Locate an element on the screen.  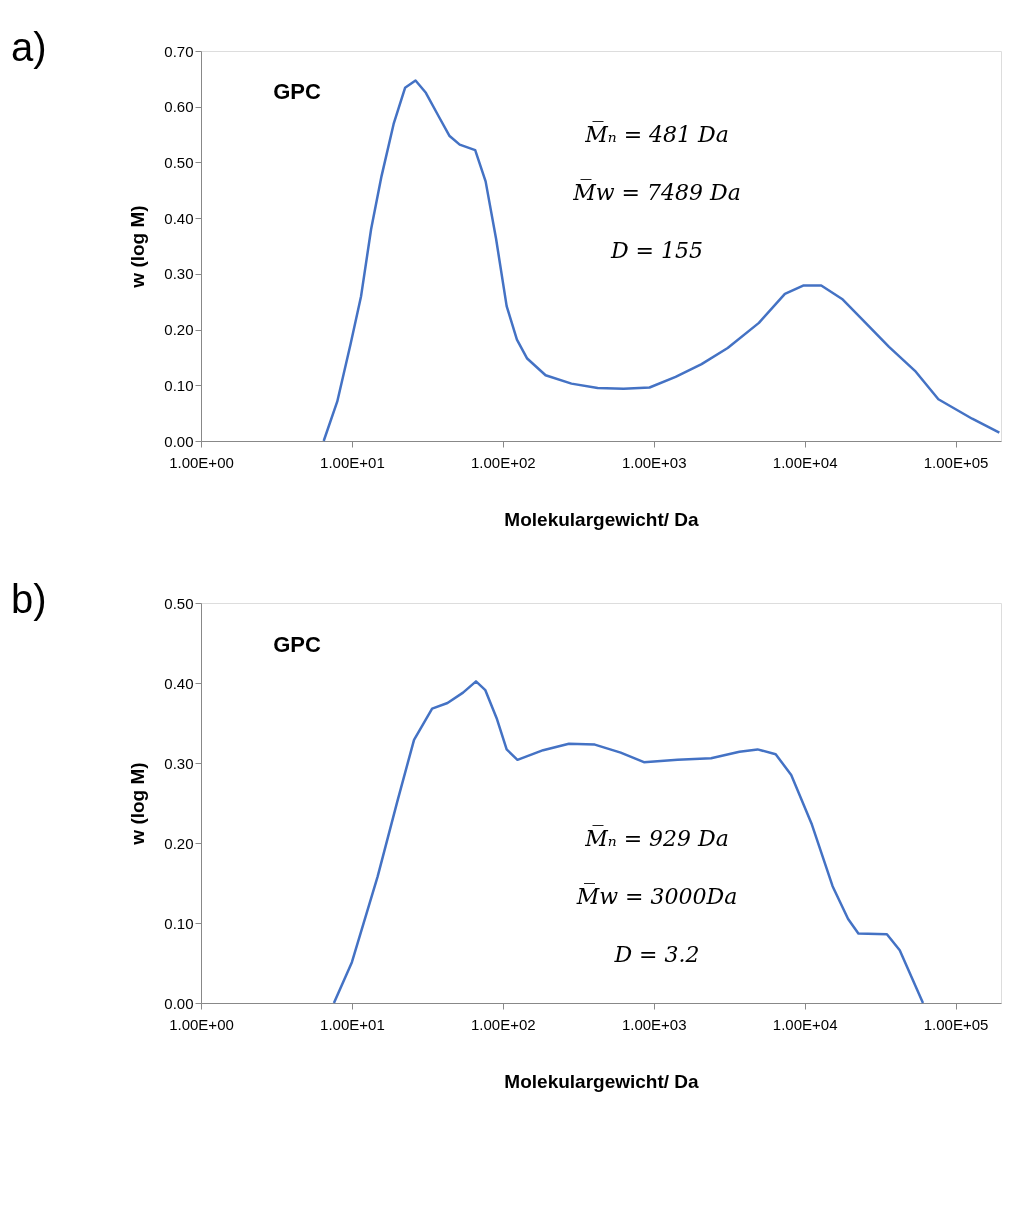
text: a) is located at coordinates (29, 47).